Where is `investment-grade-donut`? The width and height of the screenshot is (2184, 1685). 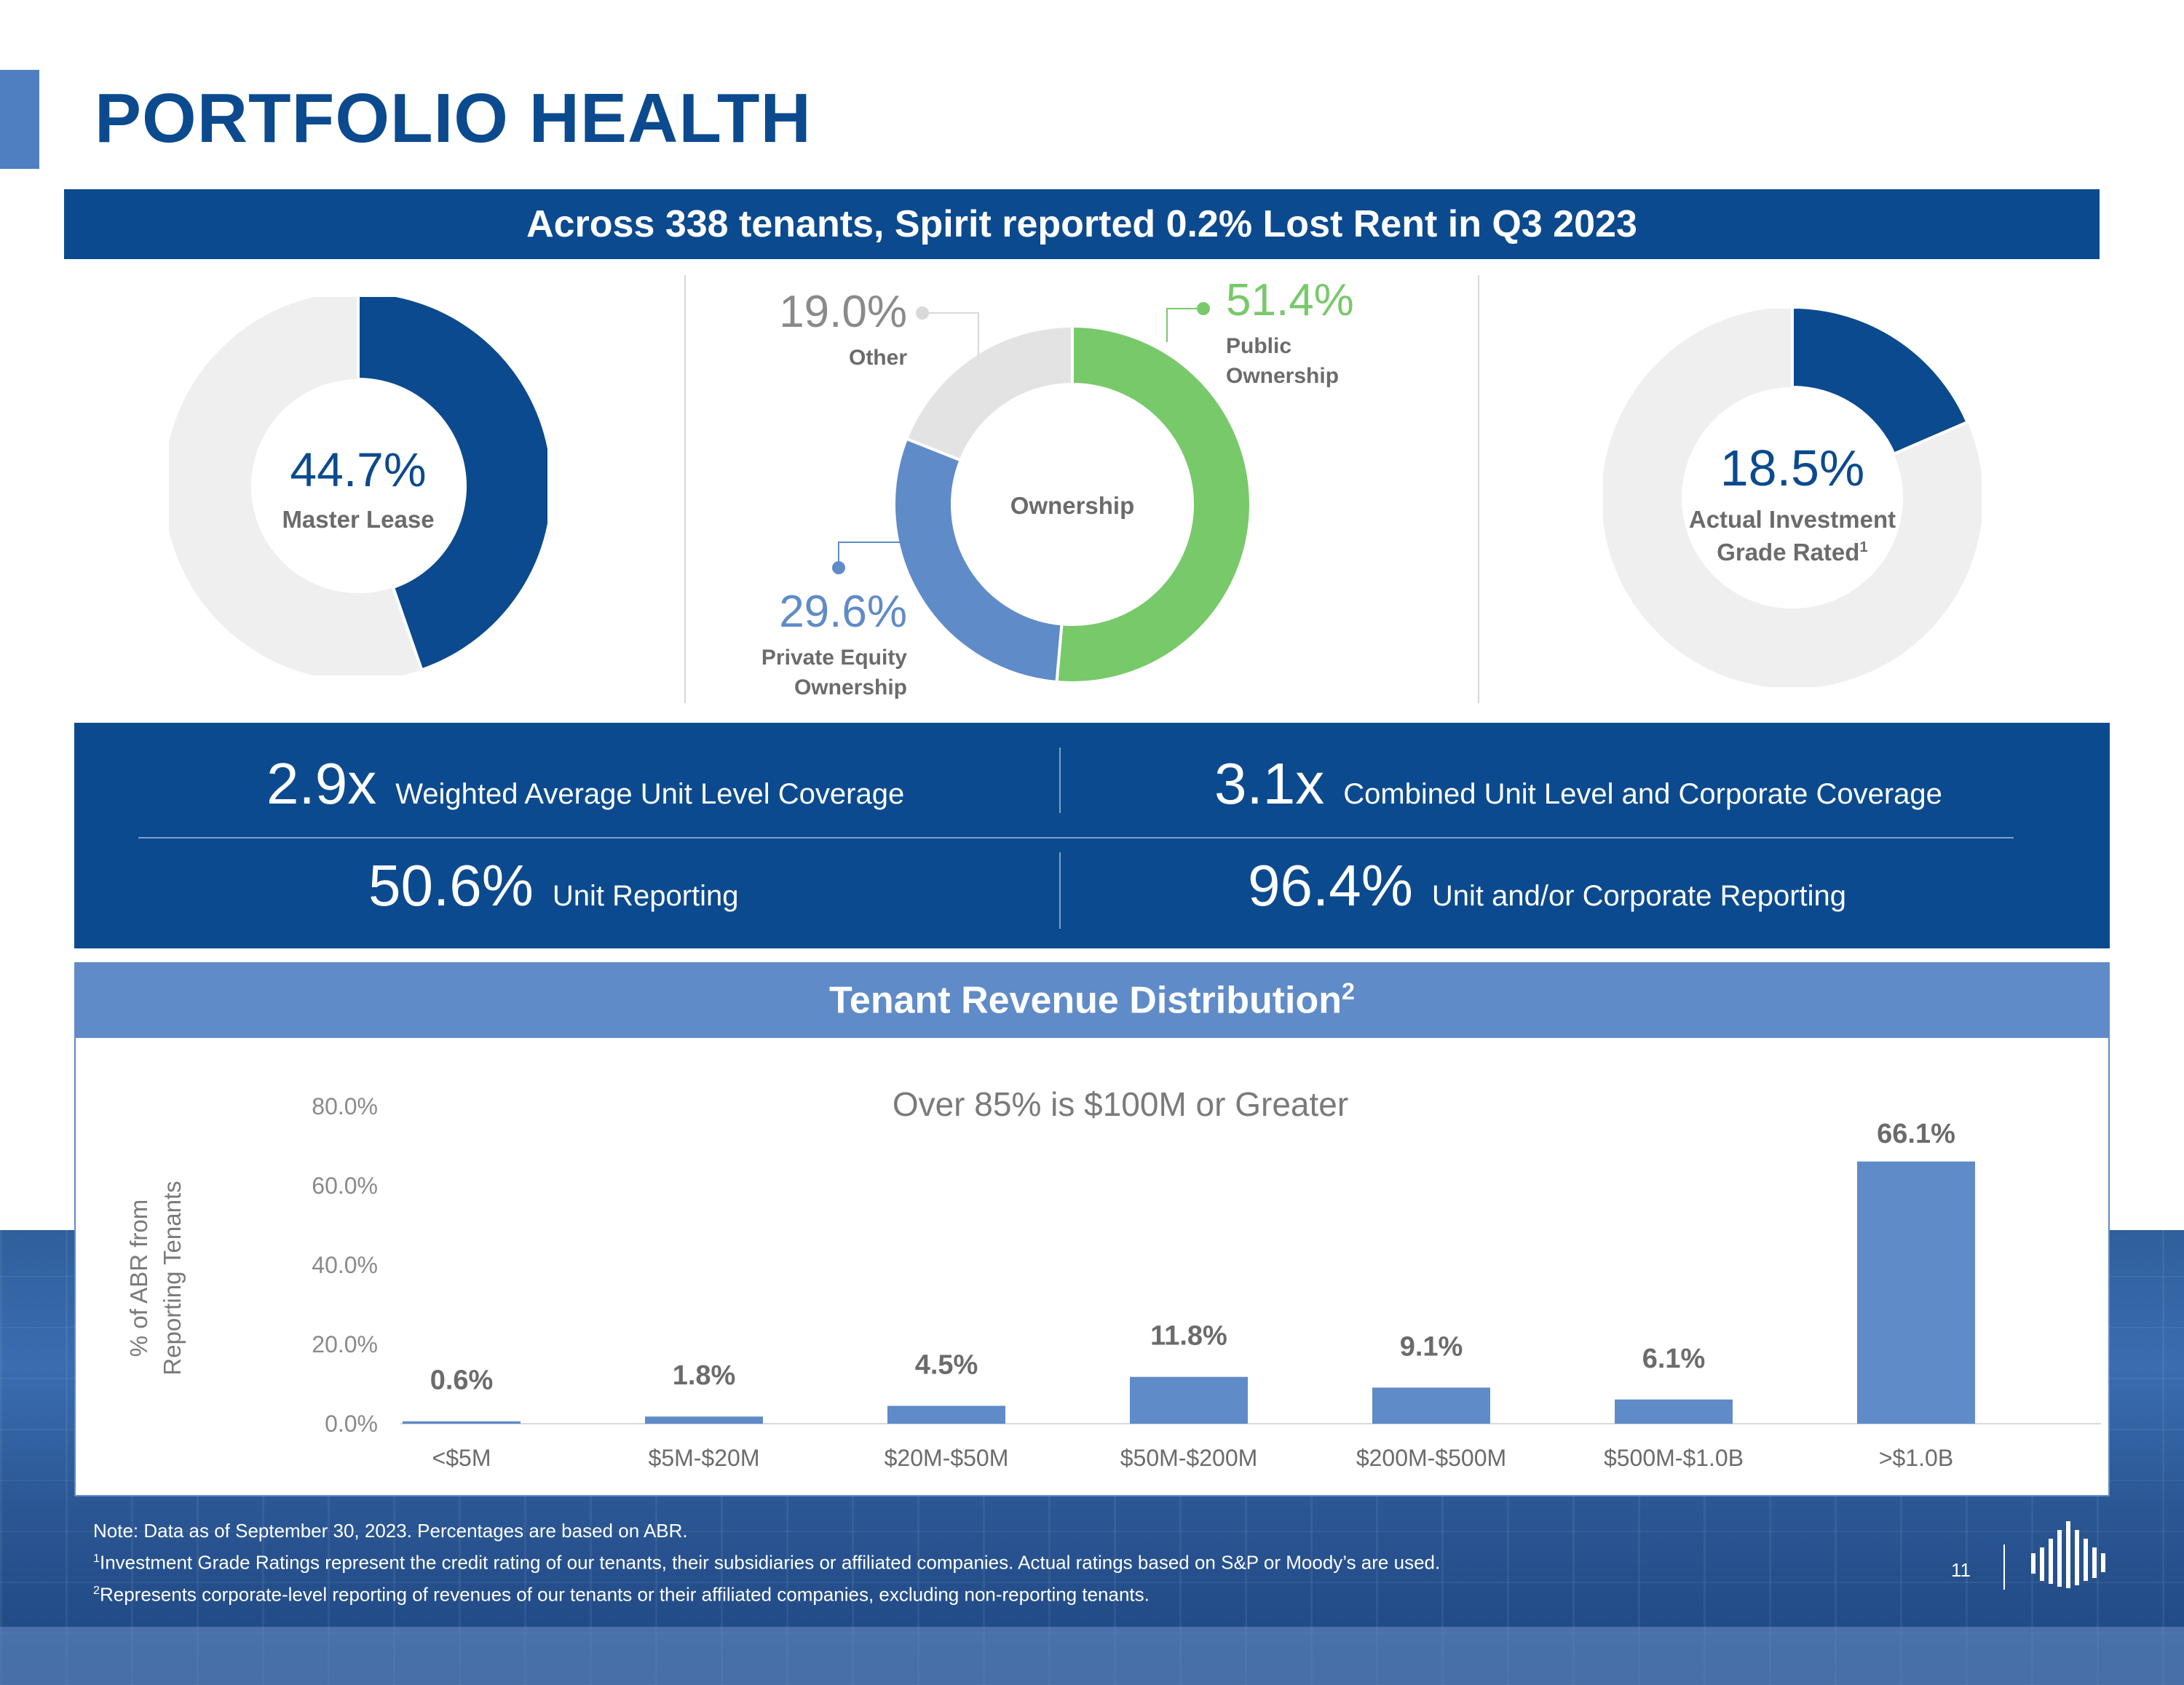
investment-grade-donut is located at coordinates (1792, 498).